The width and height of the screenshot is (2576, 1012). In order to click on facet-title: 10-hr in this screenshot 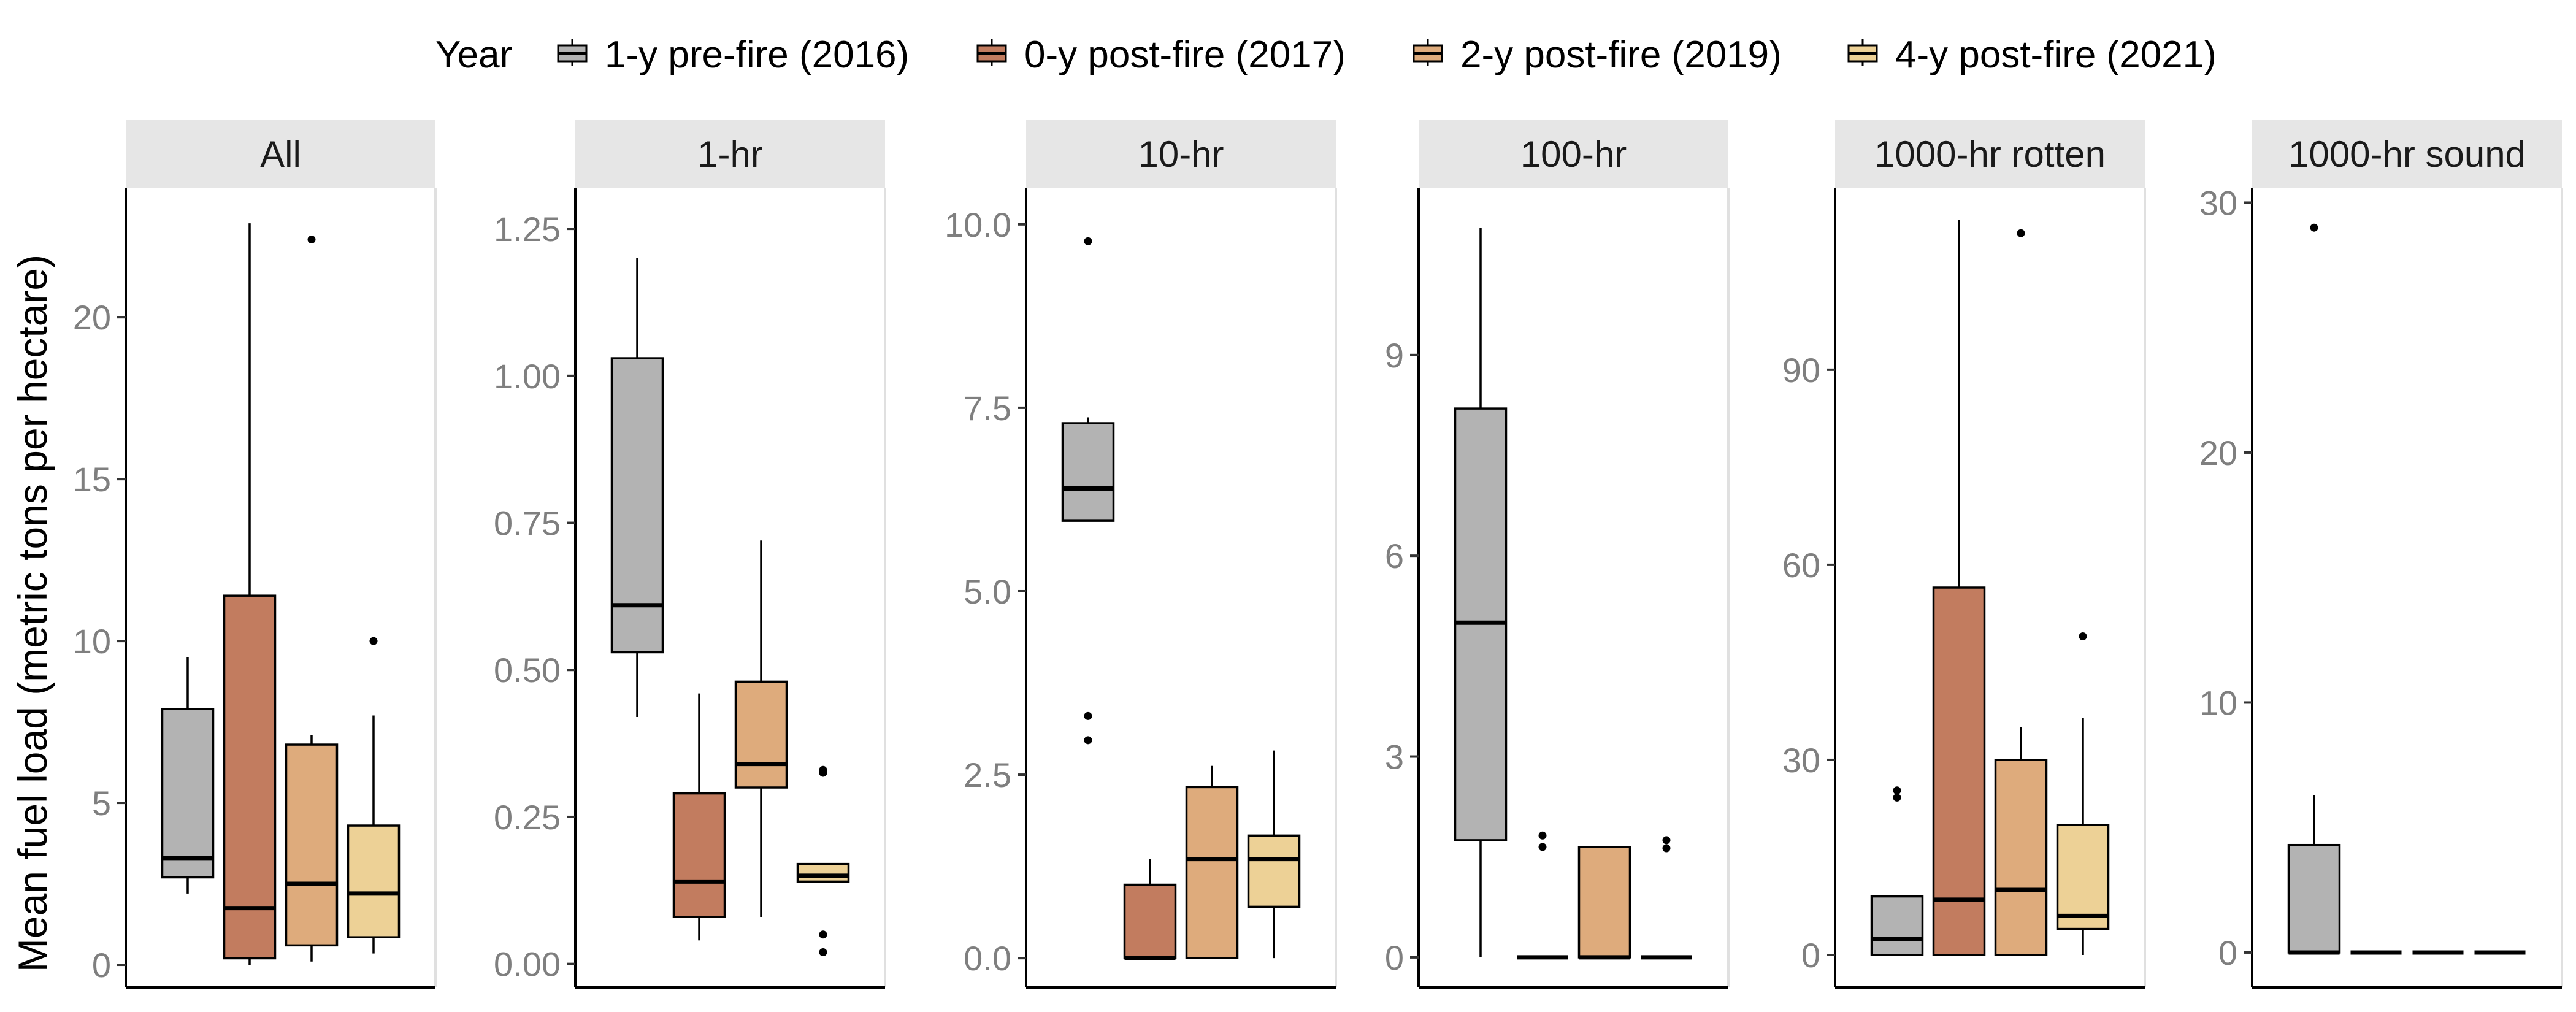, I will do `click(1181, 154)`.